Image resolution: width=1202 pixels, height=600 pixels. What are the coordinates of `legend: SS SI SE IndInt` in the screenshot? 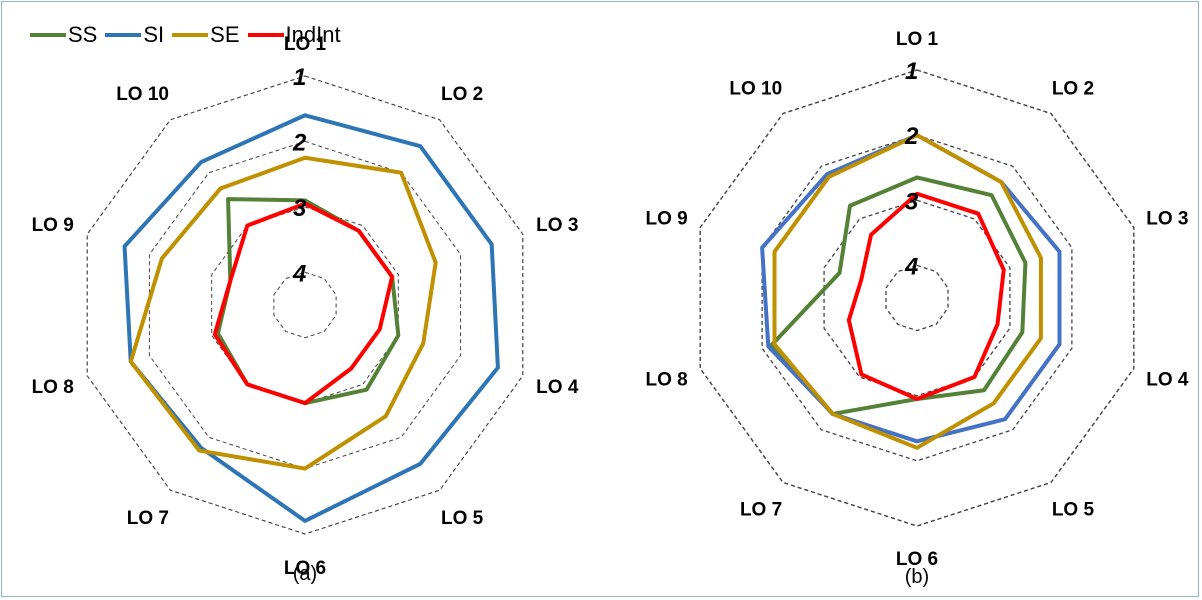 It's located at (189, 35).